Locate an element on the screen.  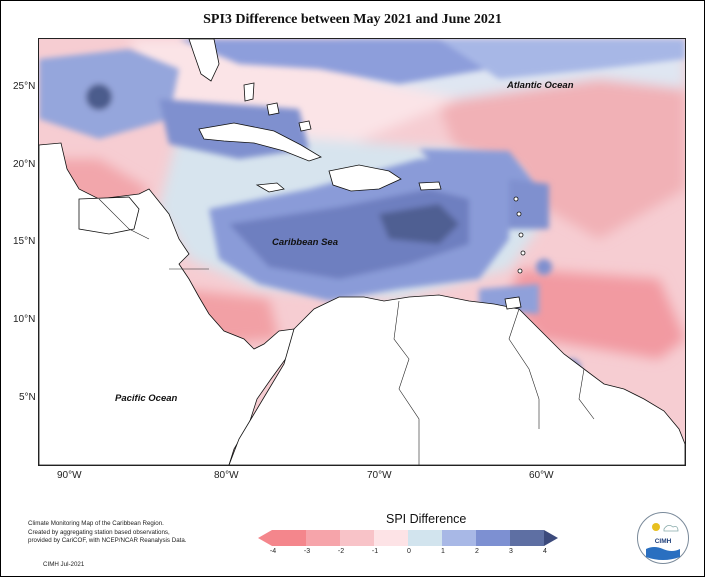
land-hispaniola is located at coordinates (365, 178).